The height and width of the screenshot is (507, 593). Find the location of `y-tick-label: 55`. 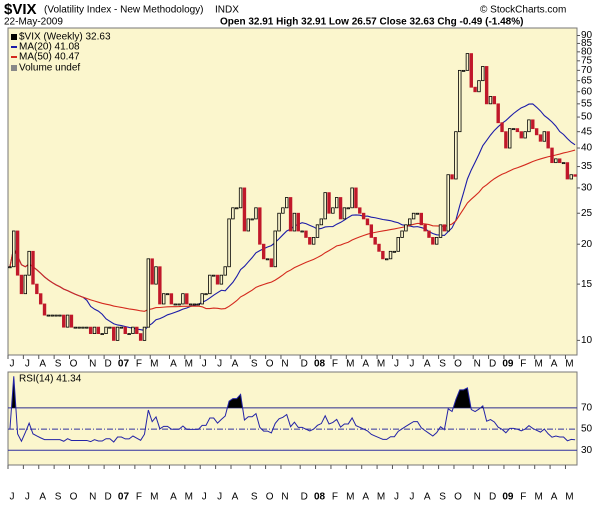

y-tick-label: 55 is located at coordinates (587, 103).